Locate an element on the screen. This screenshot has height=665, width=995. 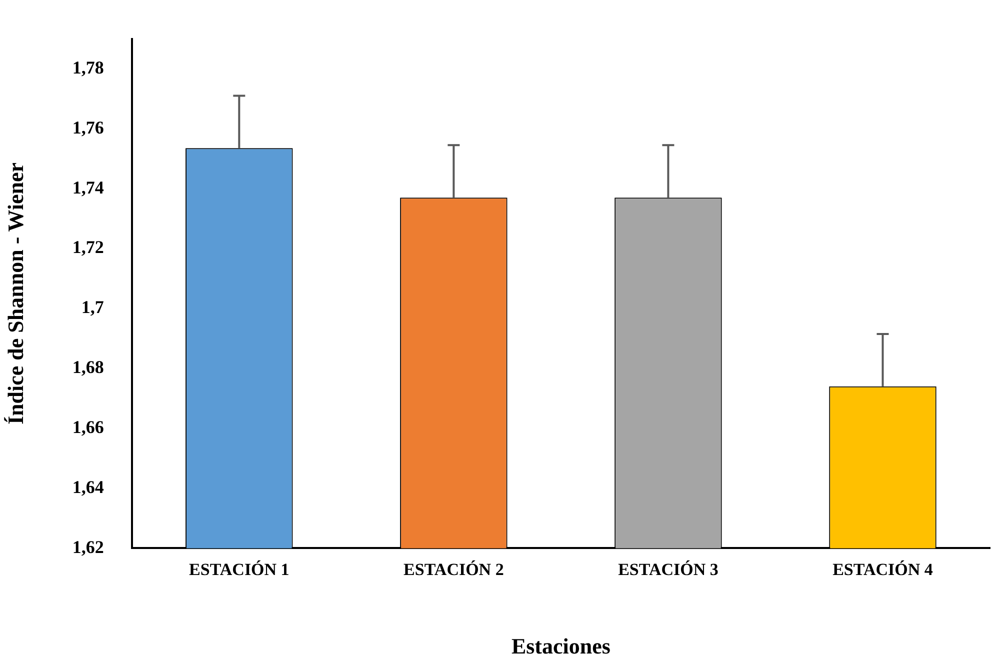
x-axis-title: Estaciones is located at coordinates (561, 645).